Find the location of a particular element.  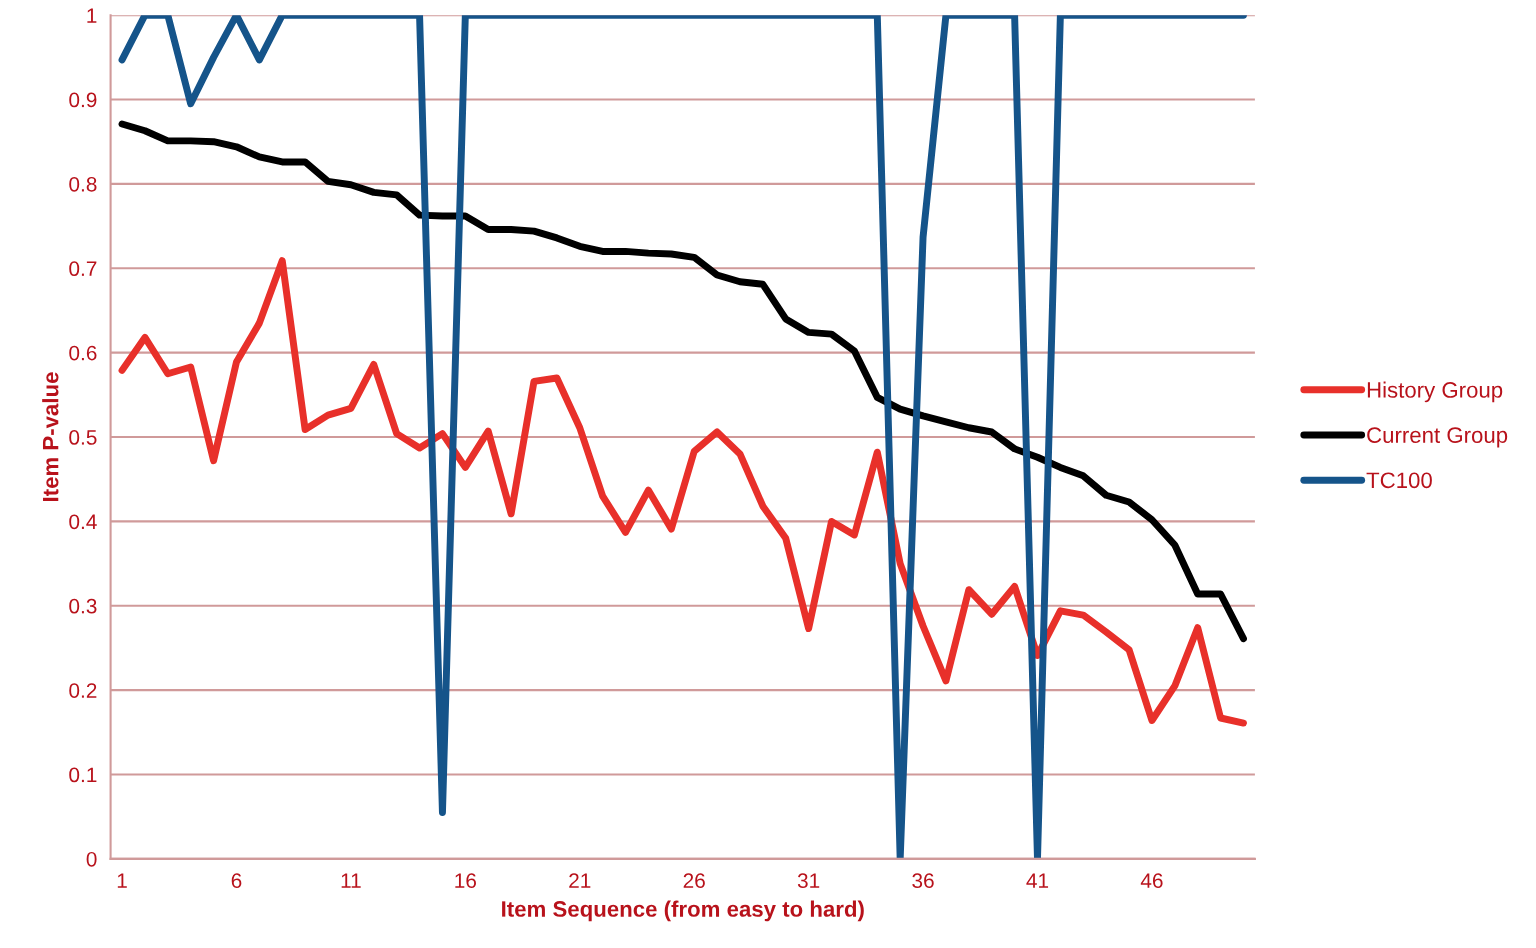

x-tick-label: 36 is located at coordinates (923, 881).